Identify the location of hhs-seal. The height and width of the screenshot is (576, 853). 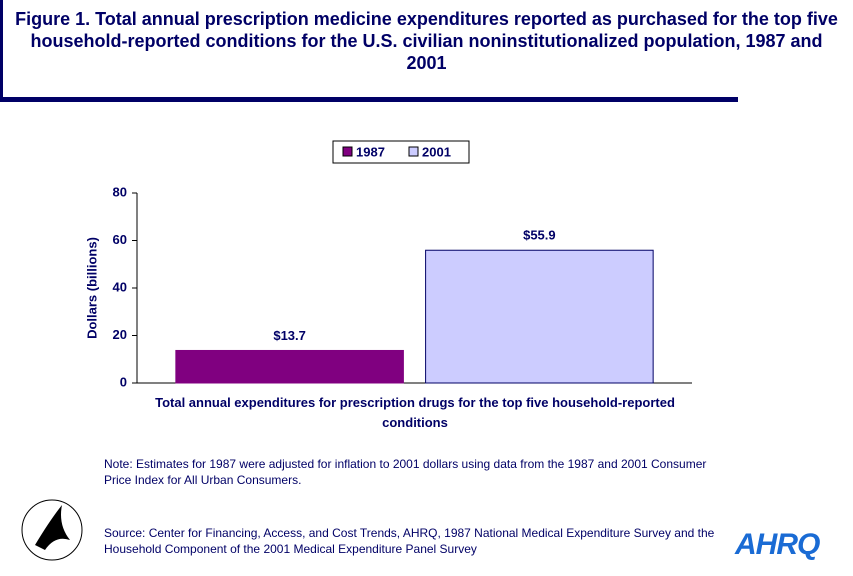
(52, 530).